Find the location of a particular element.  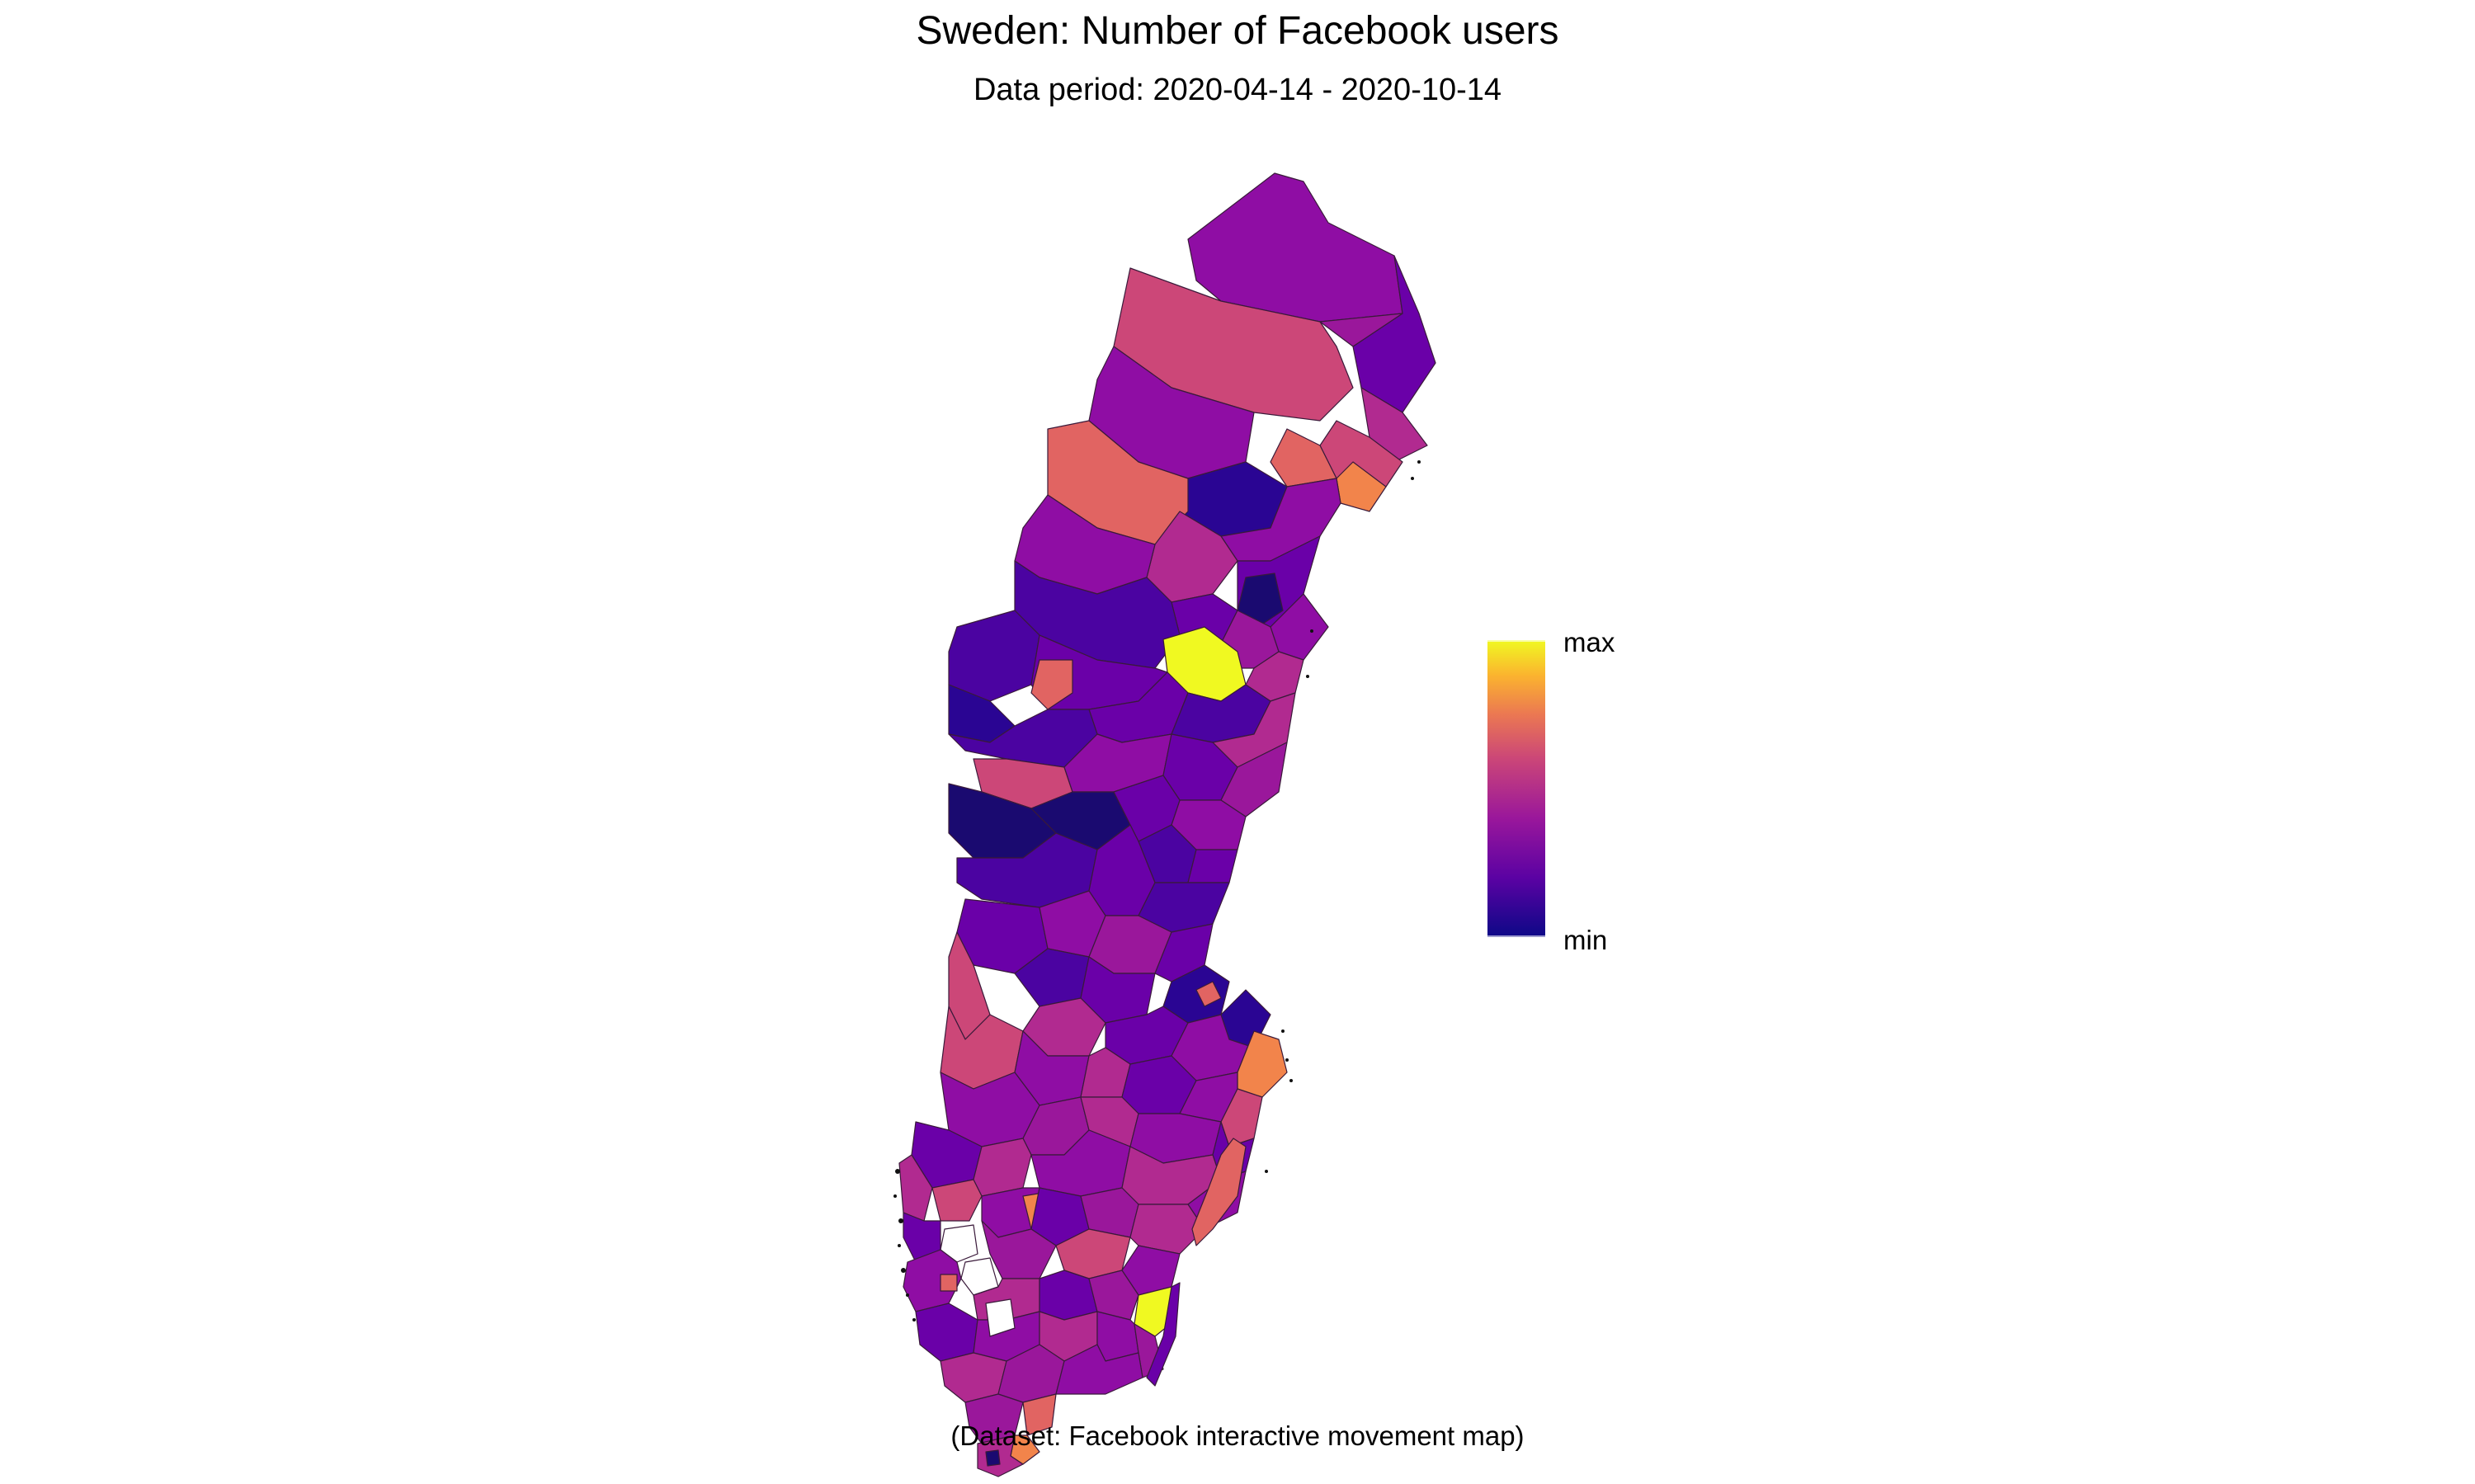

region-north-east is located at coordinates (1361, 330).